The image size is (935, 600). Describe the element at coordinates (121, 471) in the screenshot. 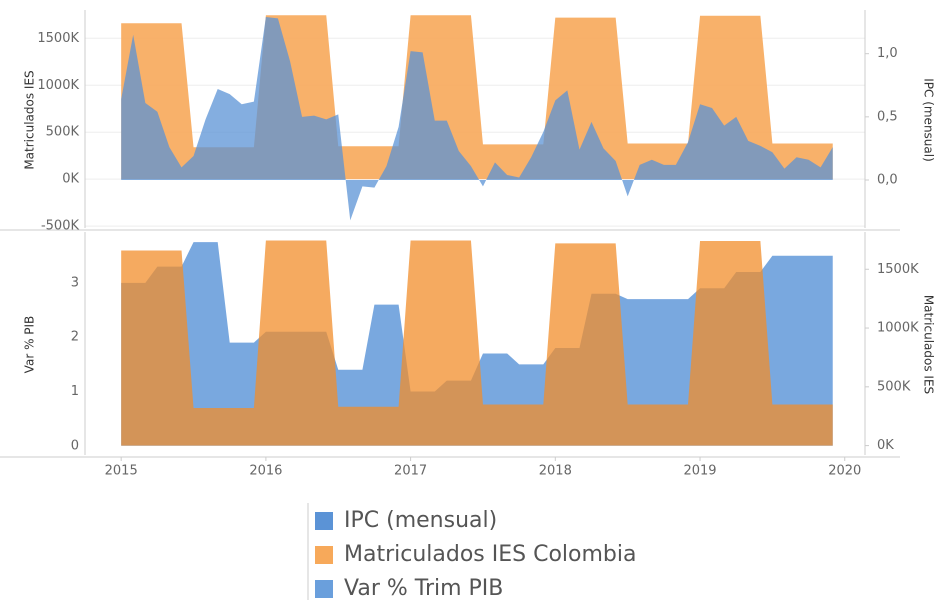

I see `x-tick-label: 2015` at that location.